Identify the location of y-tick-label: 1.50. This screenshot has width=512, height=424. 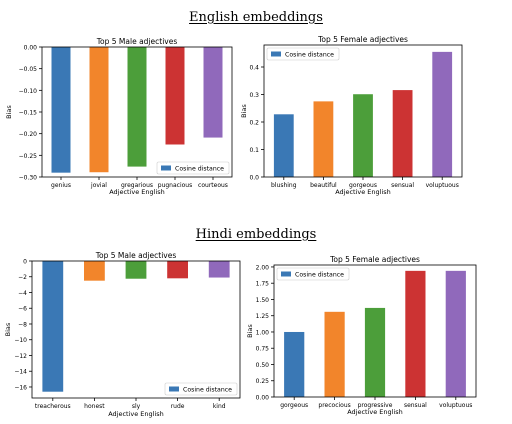
(263, 300).